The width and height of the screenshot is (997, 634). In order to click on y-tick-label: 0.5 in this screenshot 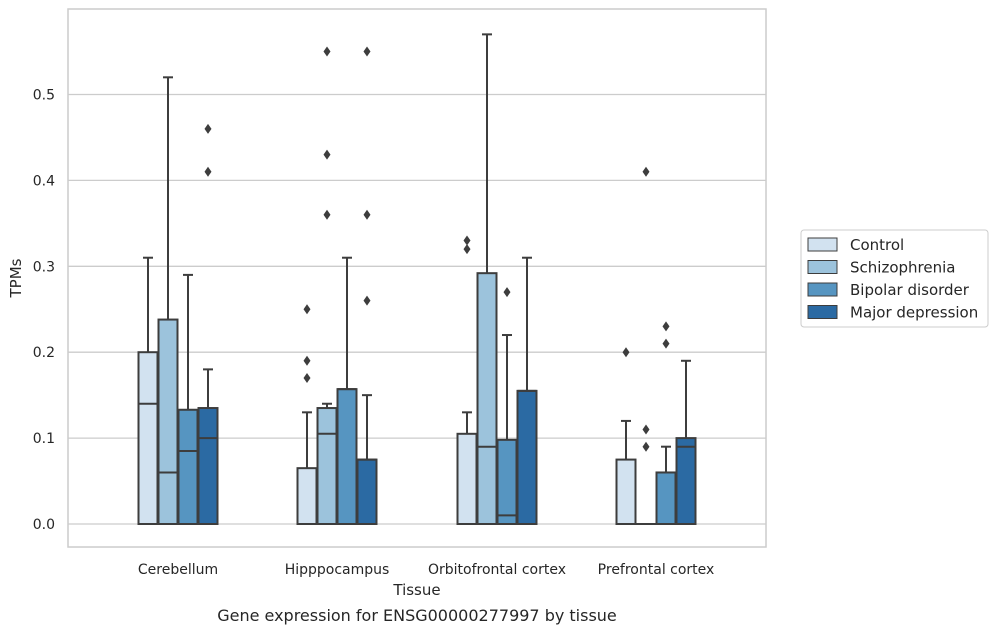, I will do `click(44, 96)`.